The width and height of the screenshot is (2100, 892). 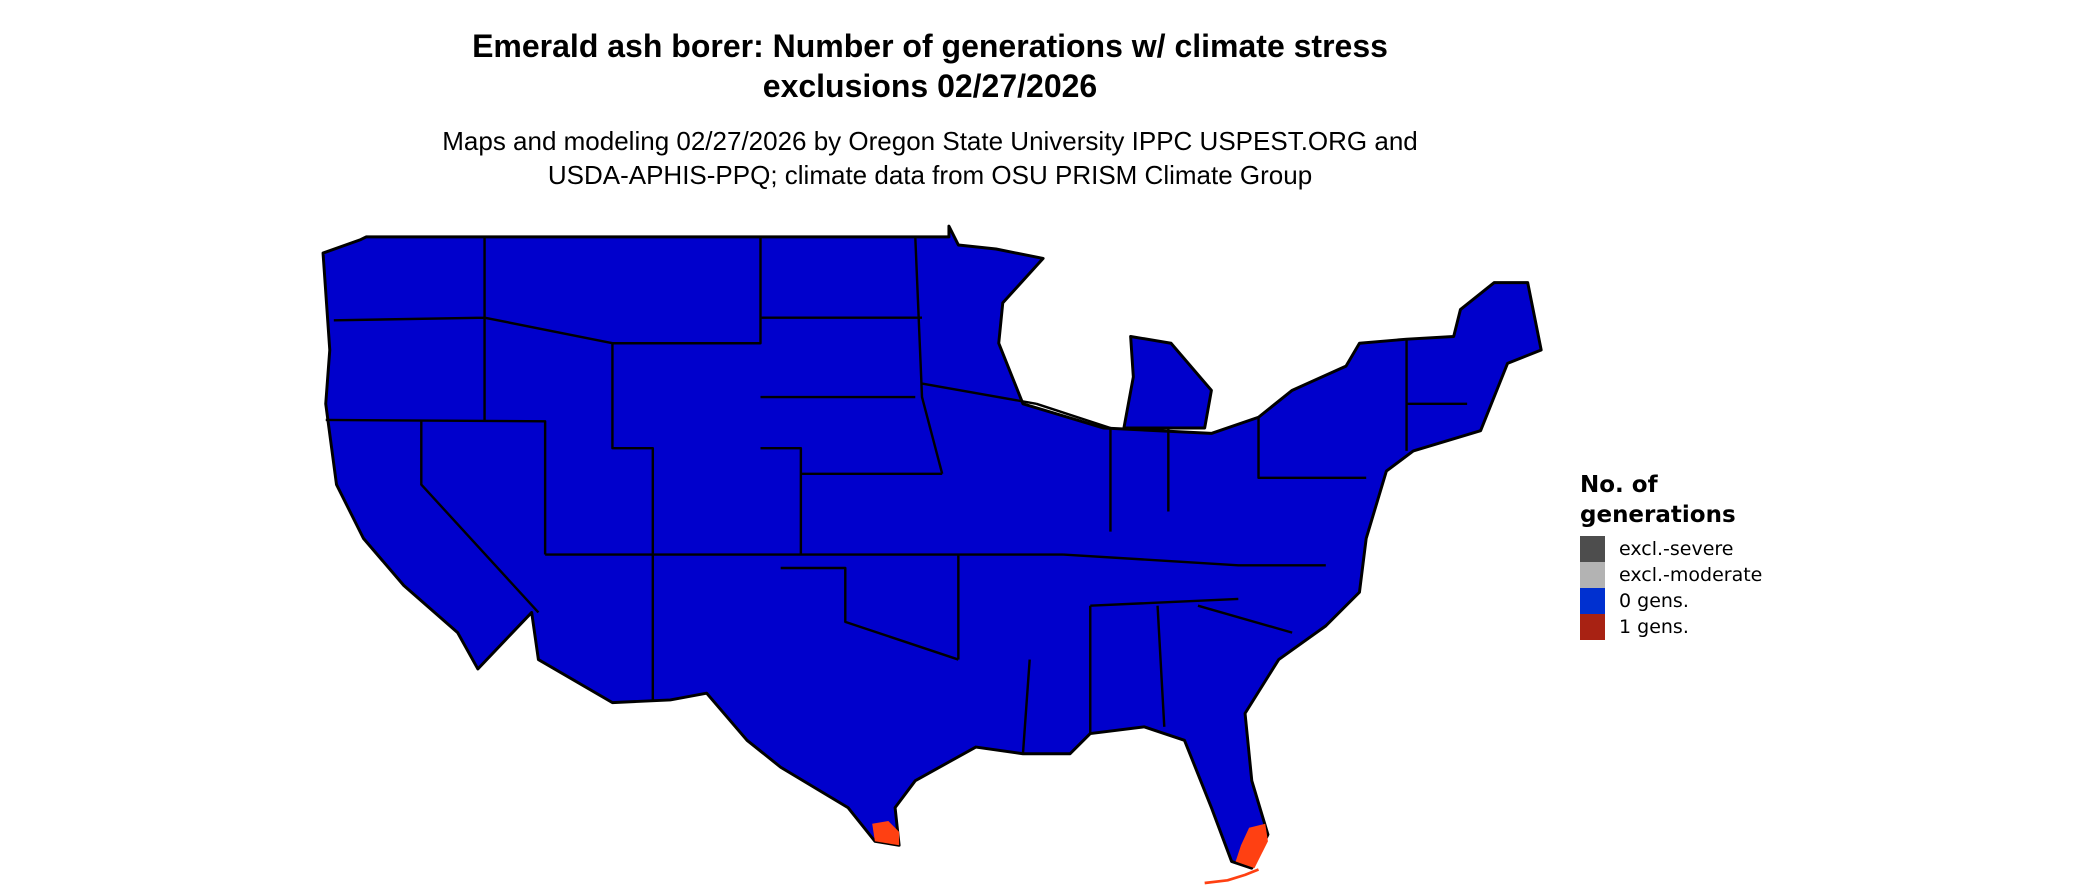 What do you see at coordinates (1676, 549) in the screenshot?
I see `legend-label: excl.-severe` at bounding box center [1676, 549].